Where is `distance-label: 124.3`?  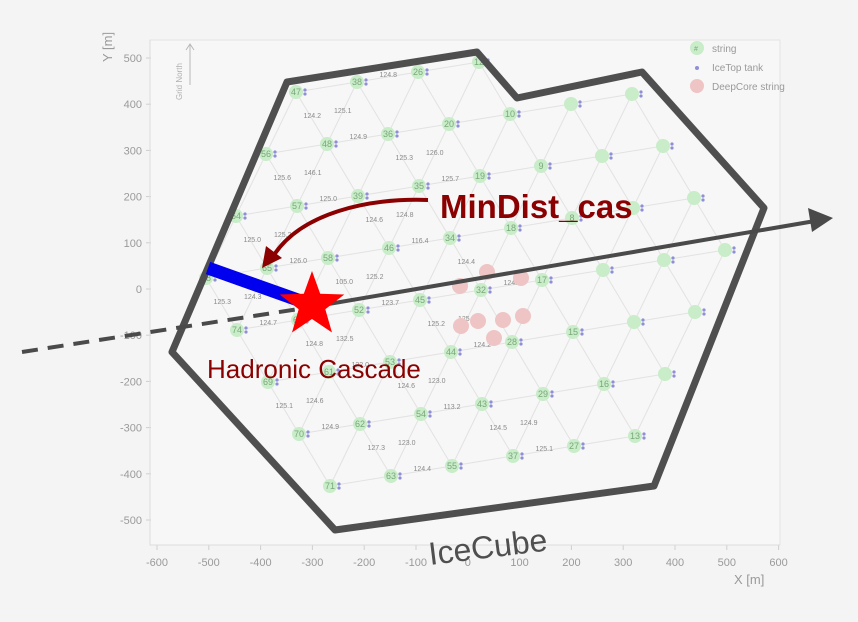
distance-label: 124.3 is located at coordinates (253, 297).